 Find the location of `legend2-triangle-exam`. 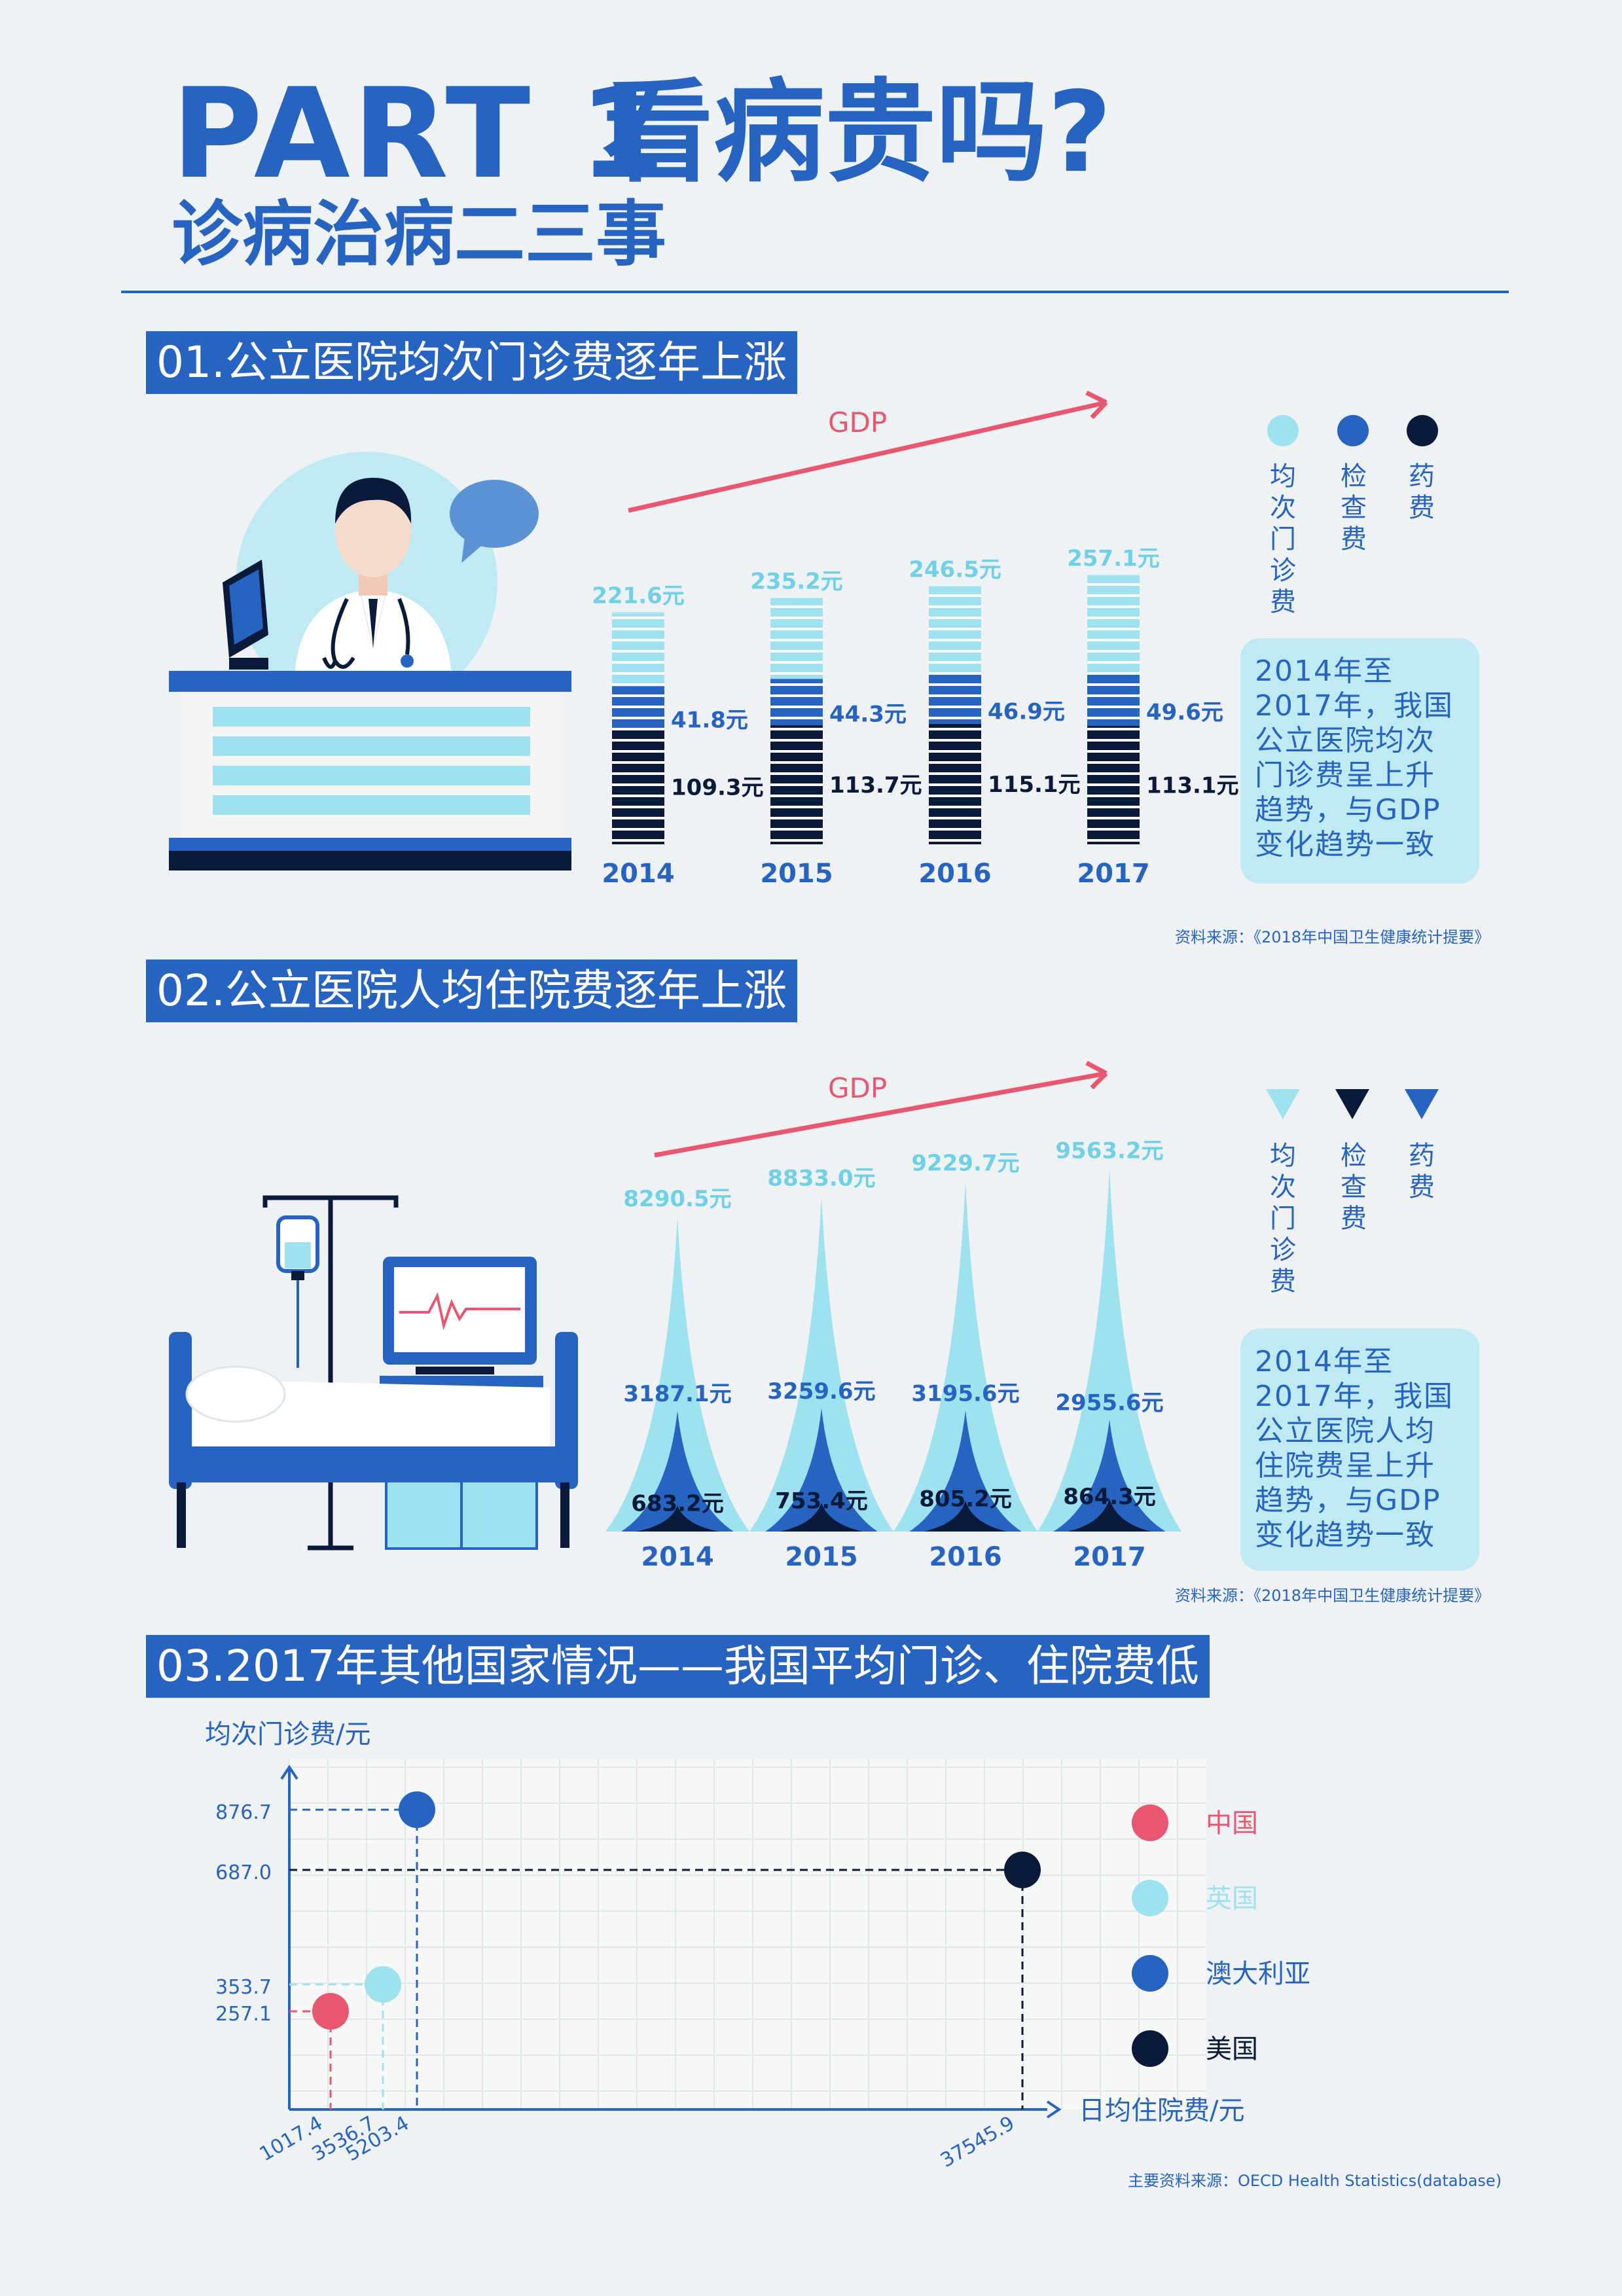

legend2-triangle-exam is located at coordinates (1352, 1104).